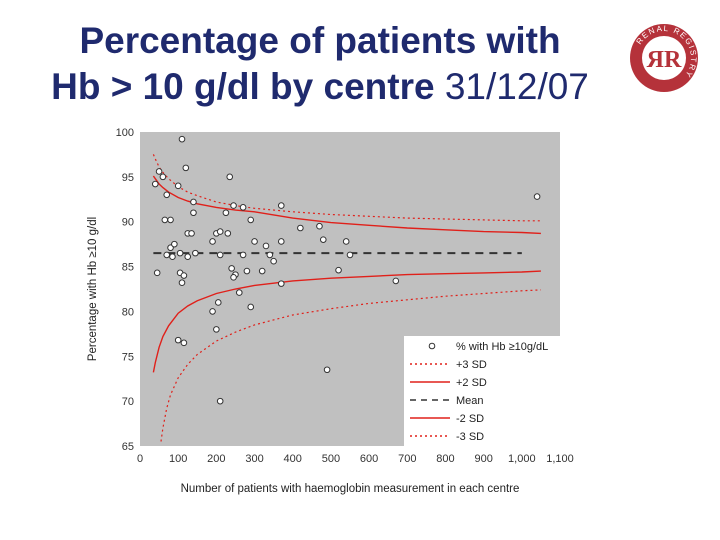 The height and width of the screenshot is (540, 720). I want to click on title-line-2-text: Hb > 10 g/dl by centre, so click(243, 86).